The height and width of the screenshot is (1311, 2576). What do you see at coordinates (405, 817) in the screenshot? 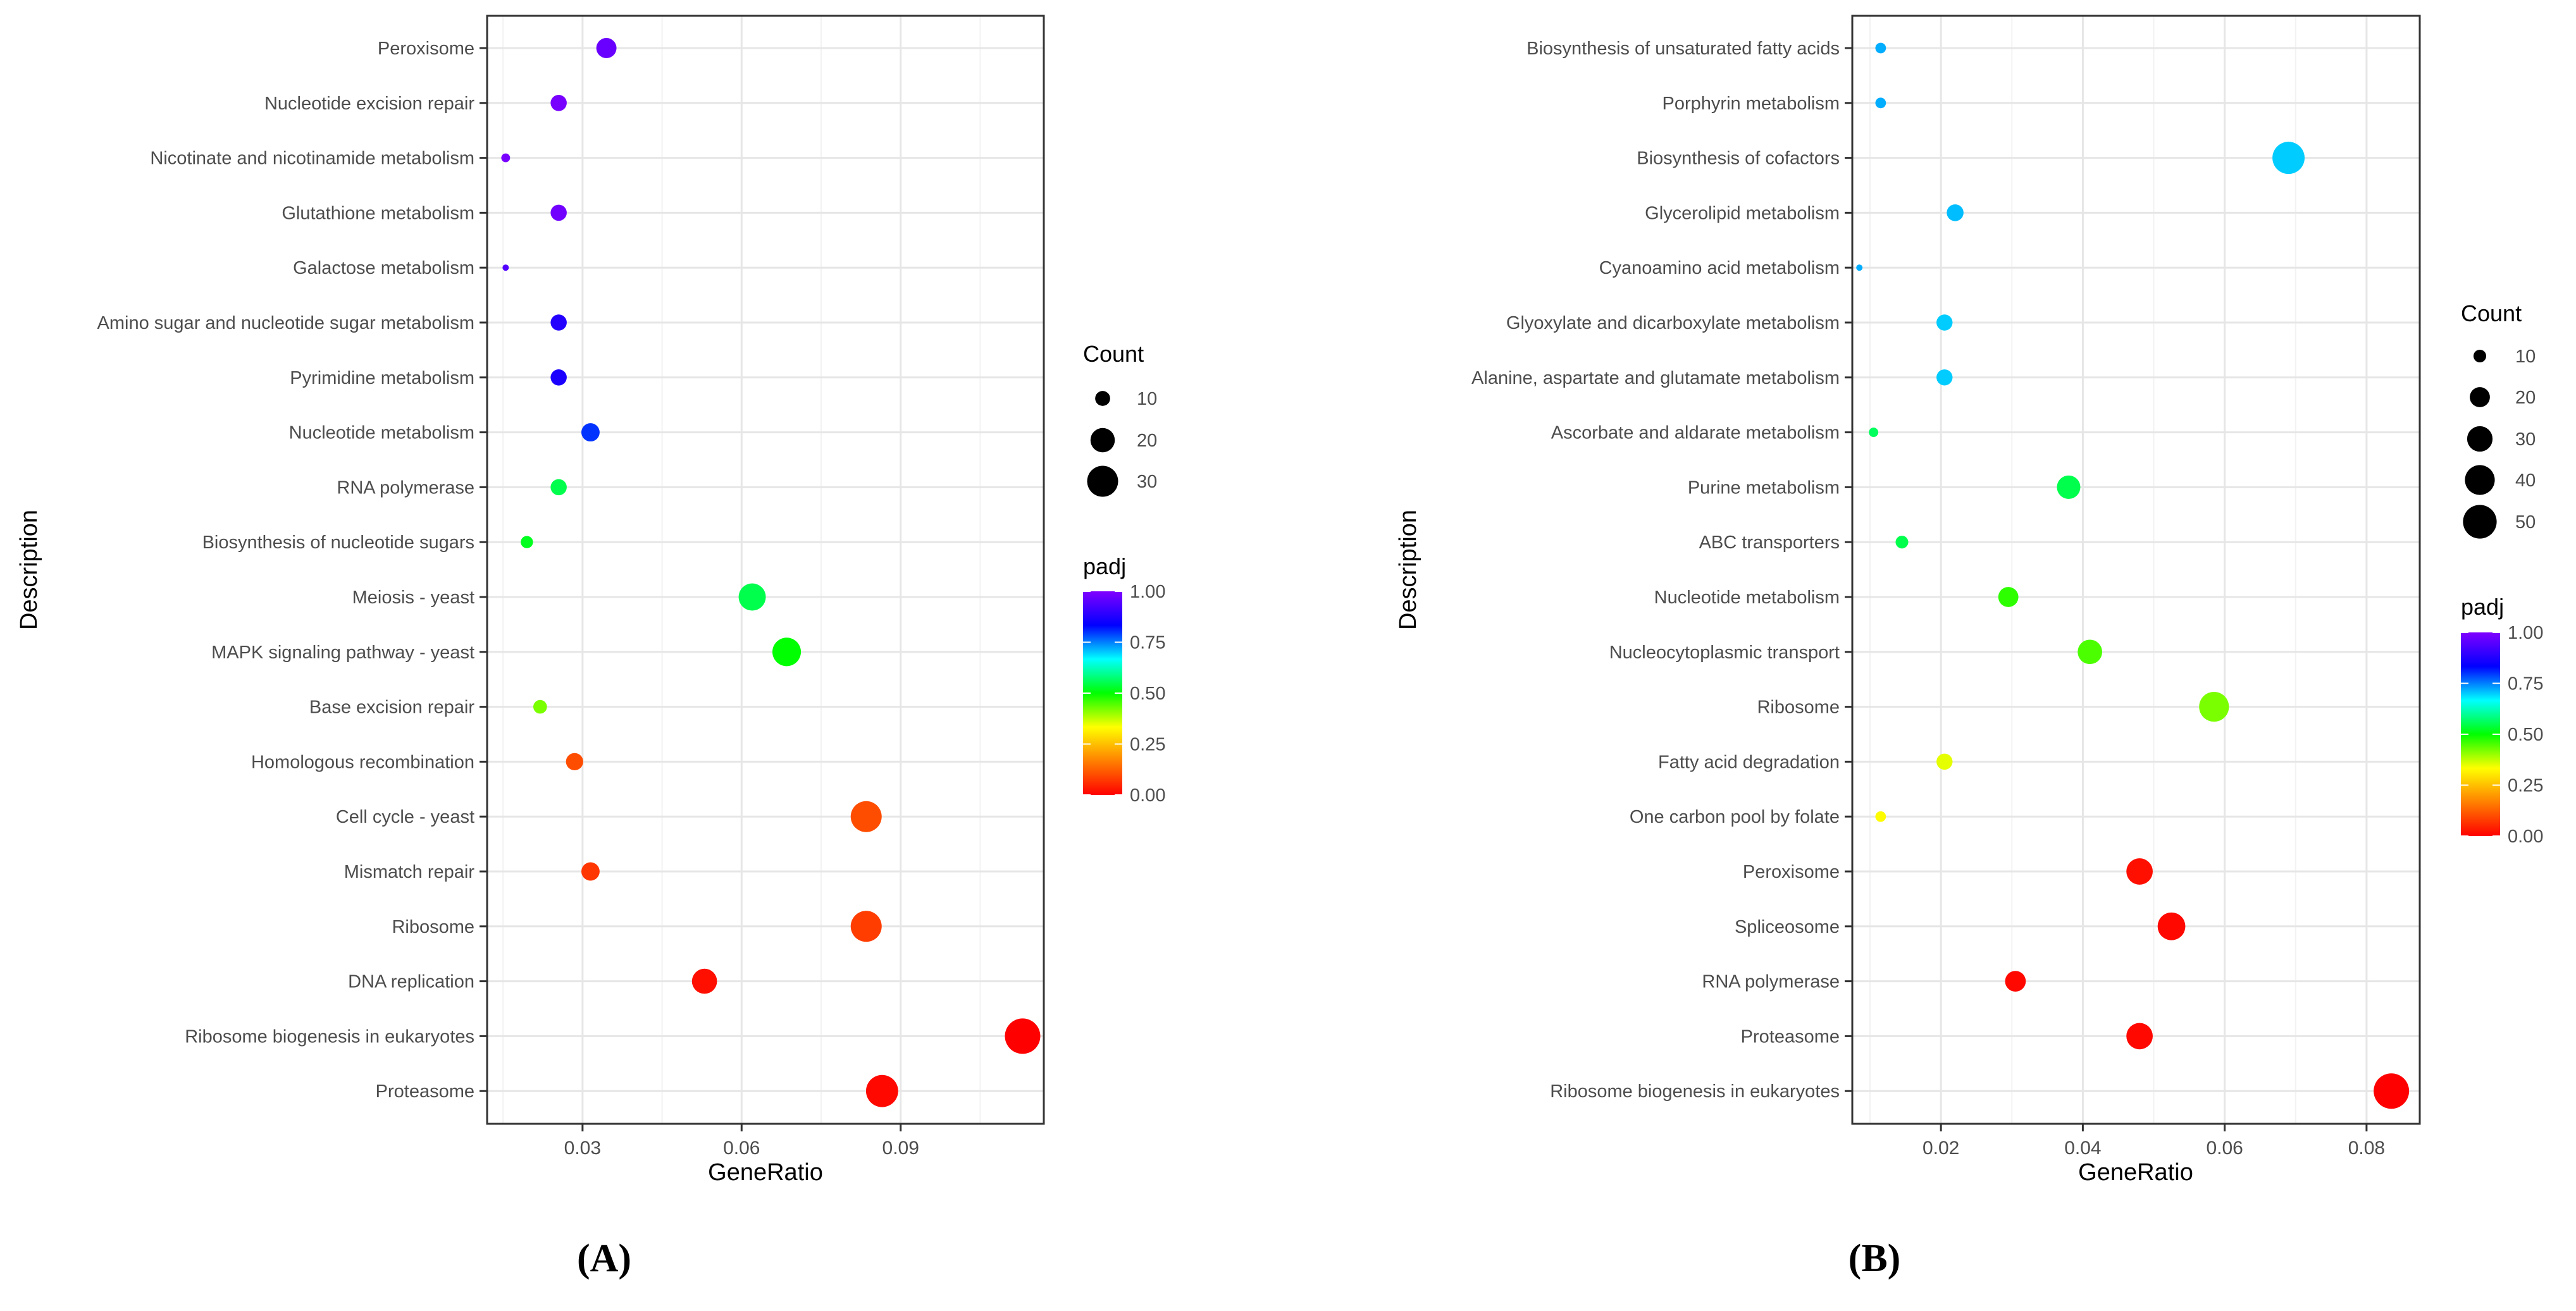
I see `panel-a-y-tick-label: Cell cycle - yeast` at bounding box center [405, 817].